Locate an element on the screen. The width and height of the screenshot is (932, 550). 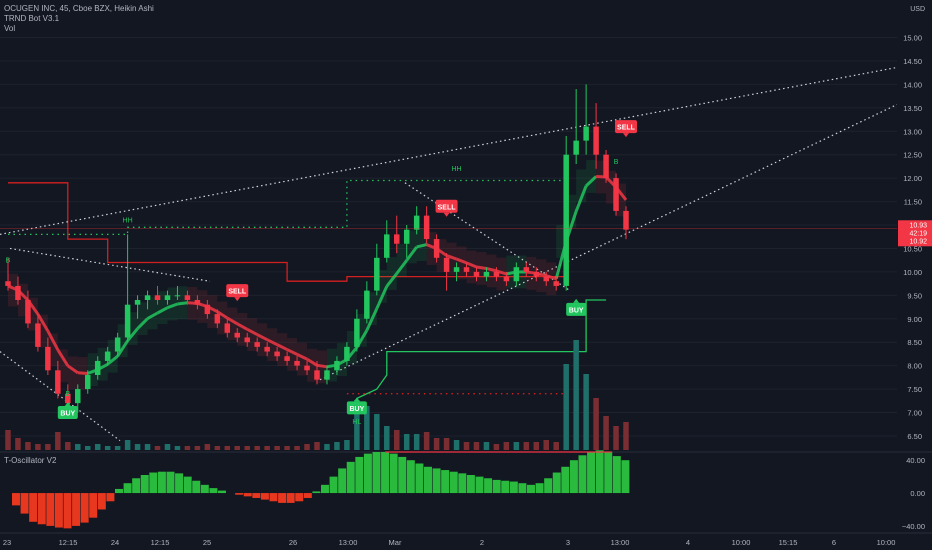
time-tick-label: 2 is located at coordinates (482, 542).